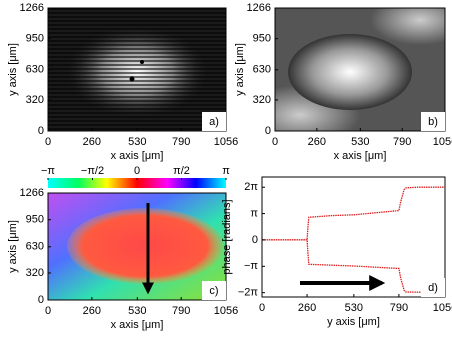 This screenshot has width=452, height=338. I want to click on colorbar-tick-label: 0, so click(137, 171).